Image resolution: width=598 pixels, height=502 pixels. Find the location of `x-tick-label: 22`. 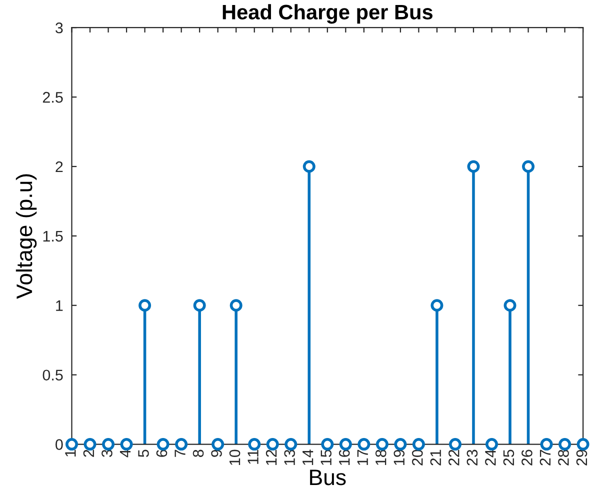

x-tick-label: 22 is located at coordinates (454, 458).